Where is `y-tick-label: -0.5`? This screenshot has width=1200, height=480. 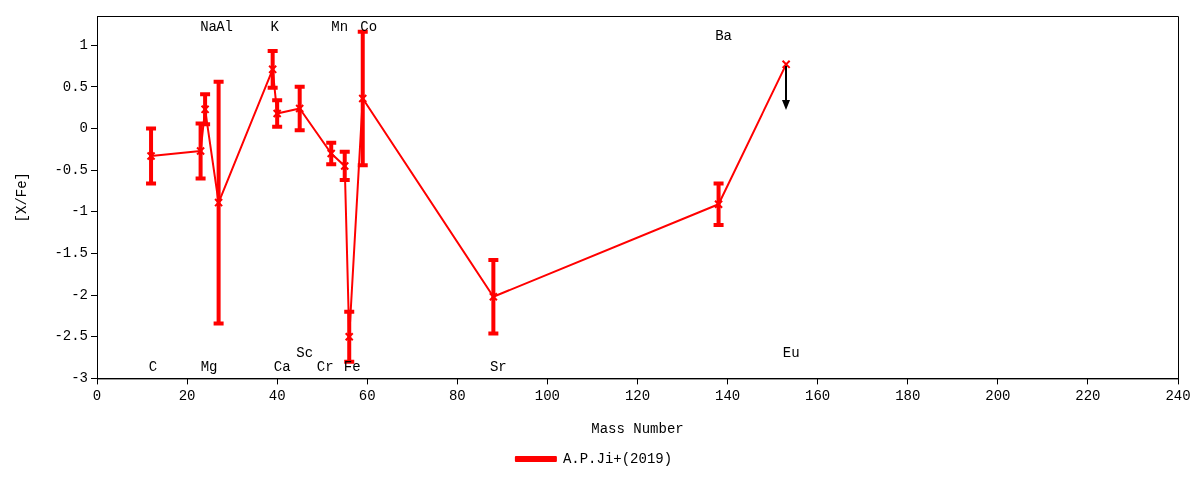
y-tick-label: -0.5 is located at coordinates (71, 169).